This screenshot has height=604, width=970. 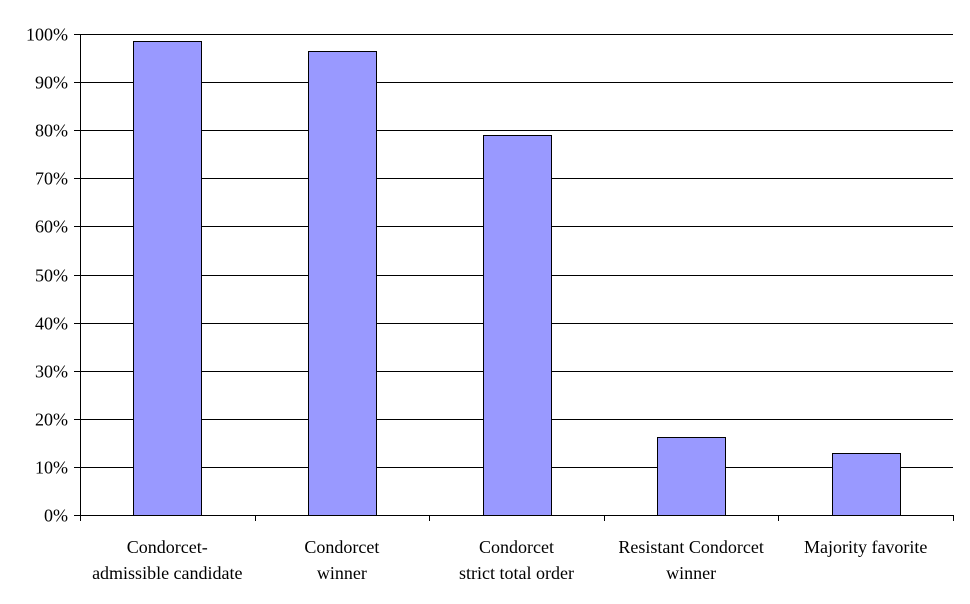 What do you see at coordinates (51, 468) in the screenshot?
I see `y-tick-label-1: 10%` at bounding box center [51, 468].